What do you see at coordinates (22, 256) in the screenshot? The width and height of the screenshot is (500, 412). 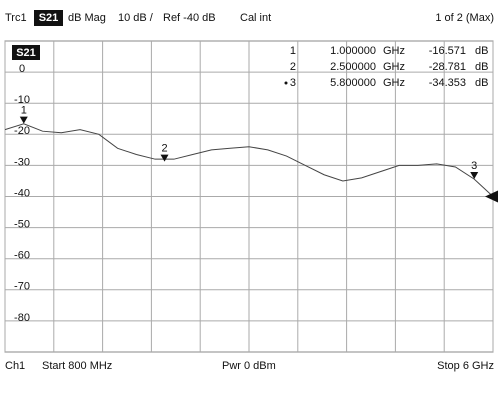 I see `y-tick-label: -60` at bounding box center [22, 256].